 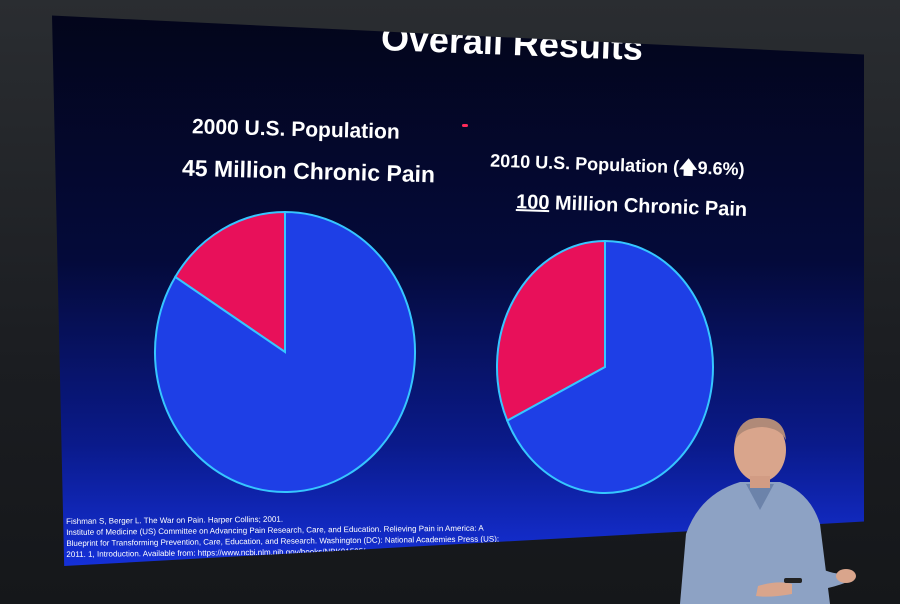 I want to click on presenter-person, so click(x=768, y=510).